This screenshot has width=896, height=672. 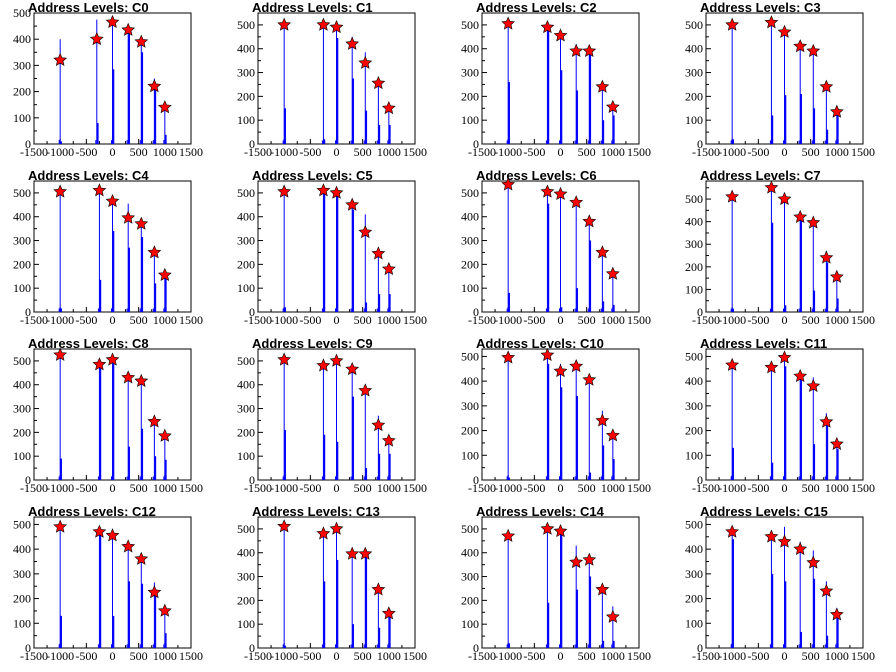 What do you see at coordinates (312, 175) in the screenshot?
I see `chart-title: Address Levels: C5` at bounding box center [312, 175].